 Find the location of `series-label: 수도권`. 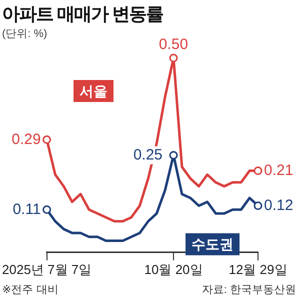

series-label: 수도권 is located at coordinates (213, 244).